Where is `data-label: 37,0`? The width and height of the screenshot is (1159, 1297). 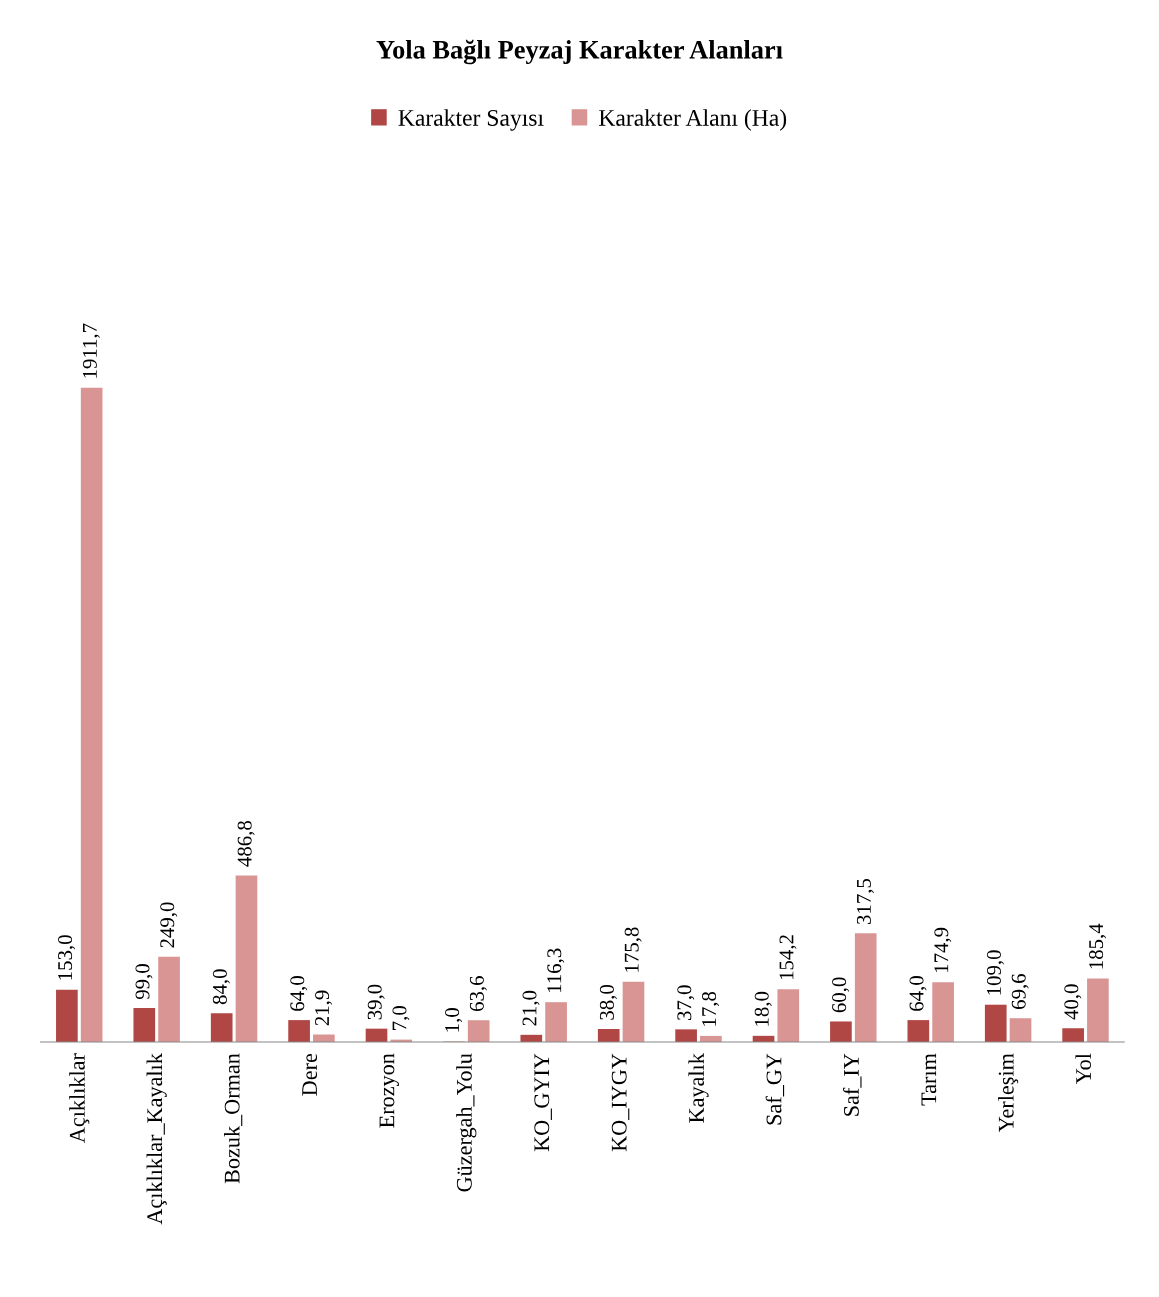 data-label: 37,0 is located at coordinates (686, 1003).